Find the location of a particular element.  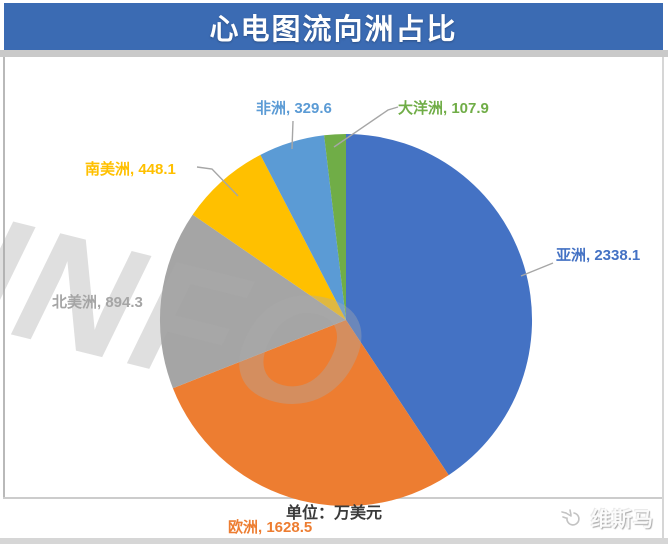

title-bar: 心电图流向洲占比 is located at coordinates (333, 26).